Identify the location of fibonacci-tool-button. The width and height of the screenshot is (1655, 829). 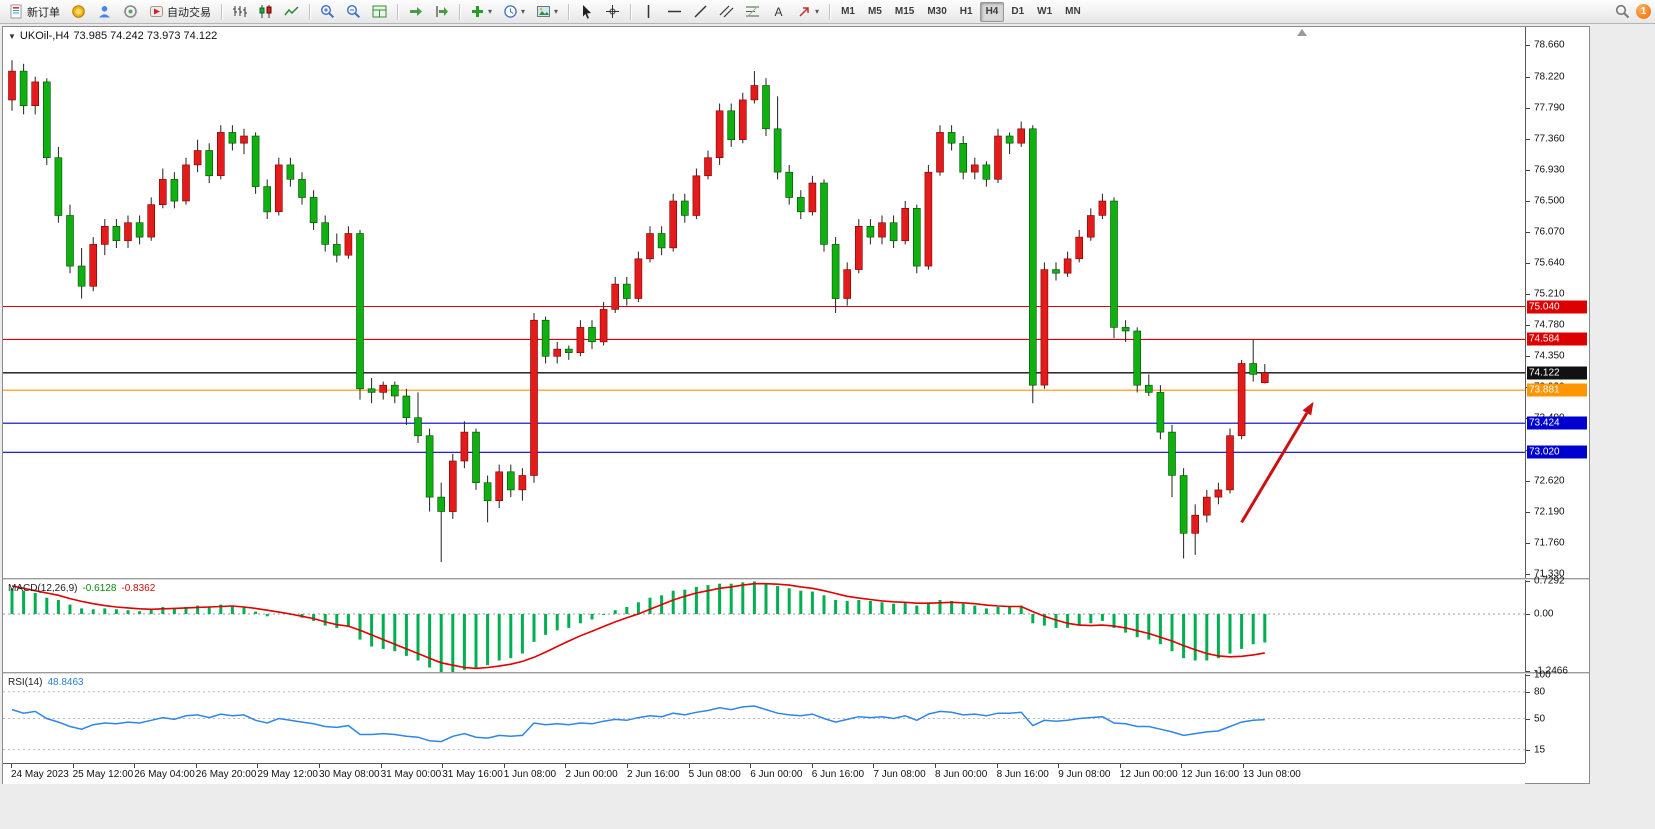
(752, 11).